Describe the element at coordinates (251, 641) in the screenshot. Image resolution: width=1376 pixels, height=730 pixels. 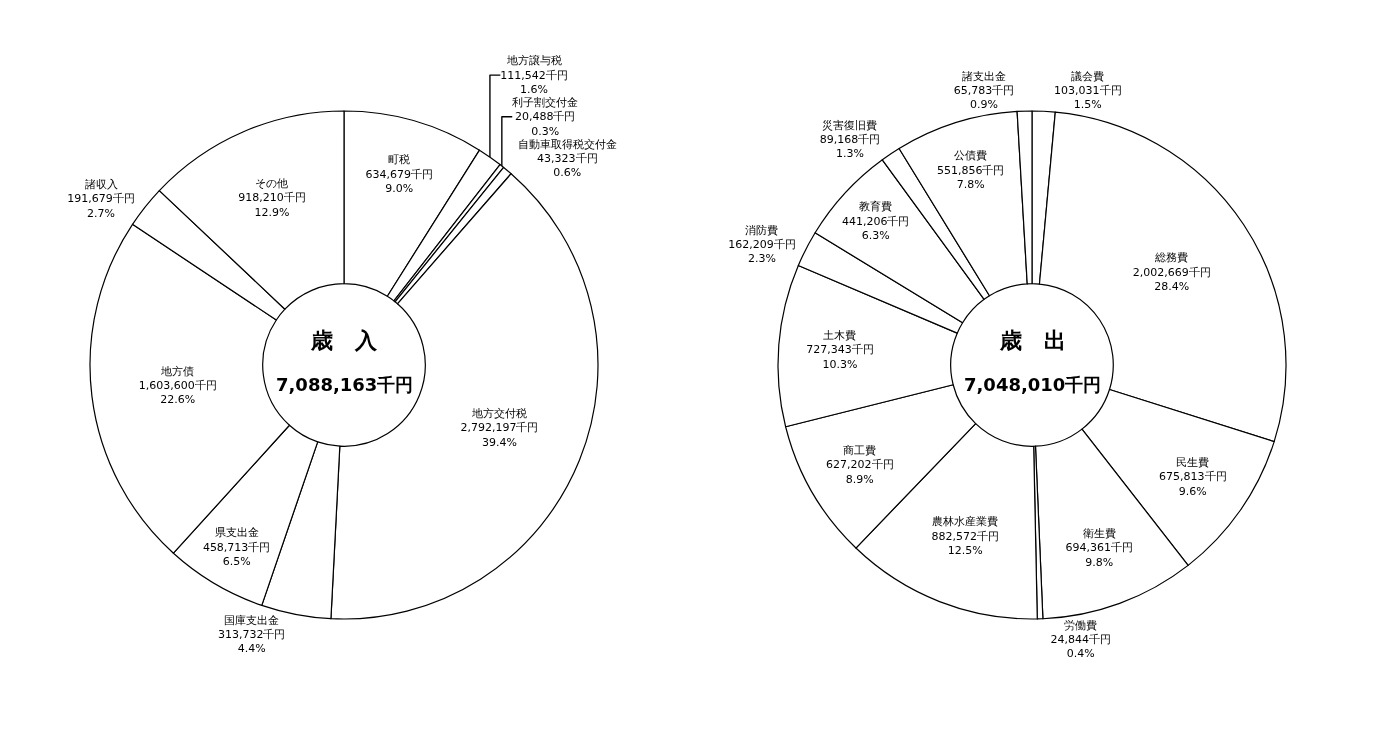
I see `data-label: 313,732千円 4.4%` at that location.